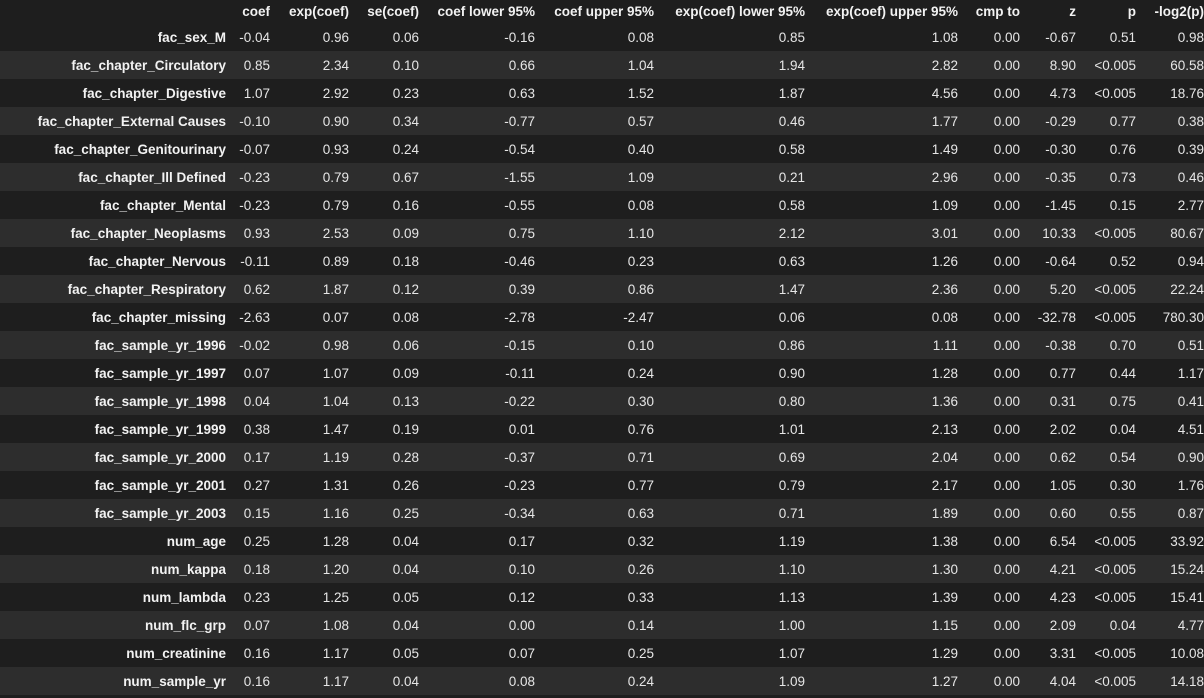  I want to click on table-cell: 0.58, so click(791, 149).